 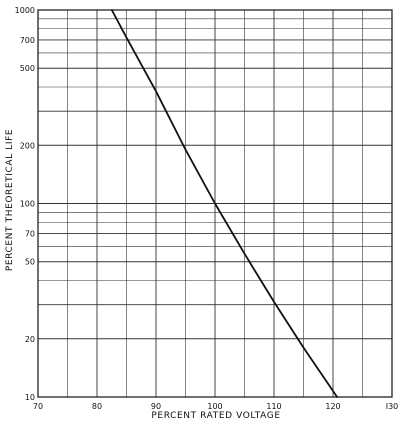 I want to click on y-tick-label: 100, so click(x=27, y=204).